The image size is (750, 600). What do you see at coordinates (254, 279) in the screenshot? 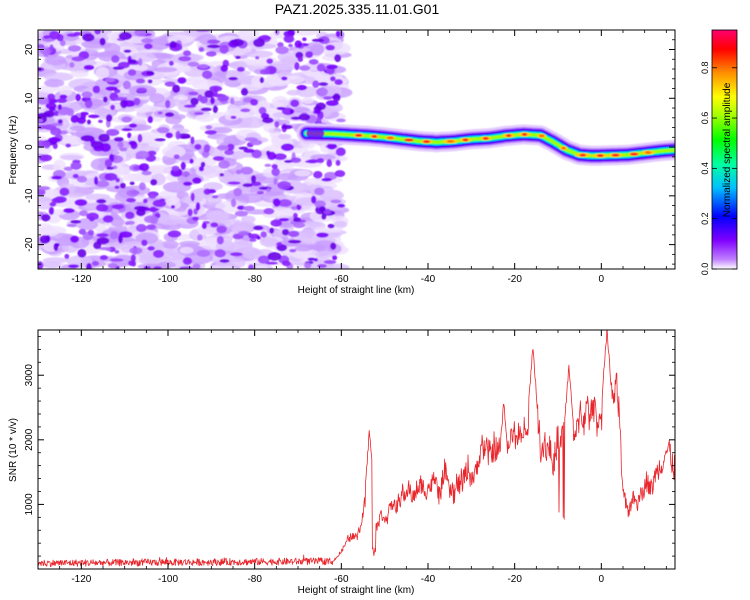
I see `x-tick-label: -80` at bounding box center [254, 279].